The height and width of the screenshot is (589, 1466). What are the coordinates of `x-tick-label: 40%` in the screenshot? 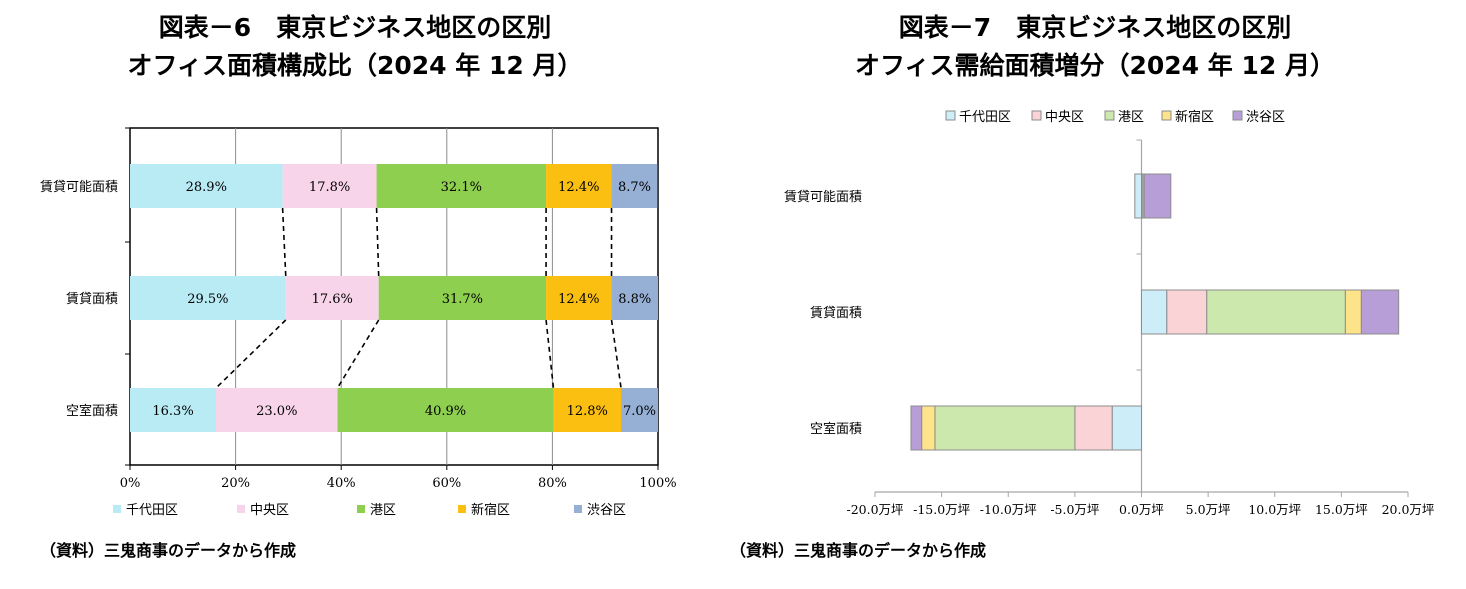 It's located at (341, 483).